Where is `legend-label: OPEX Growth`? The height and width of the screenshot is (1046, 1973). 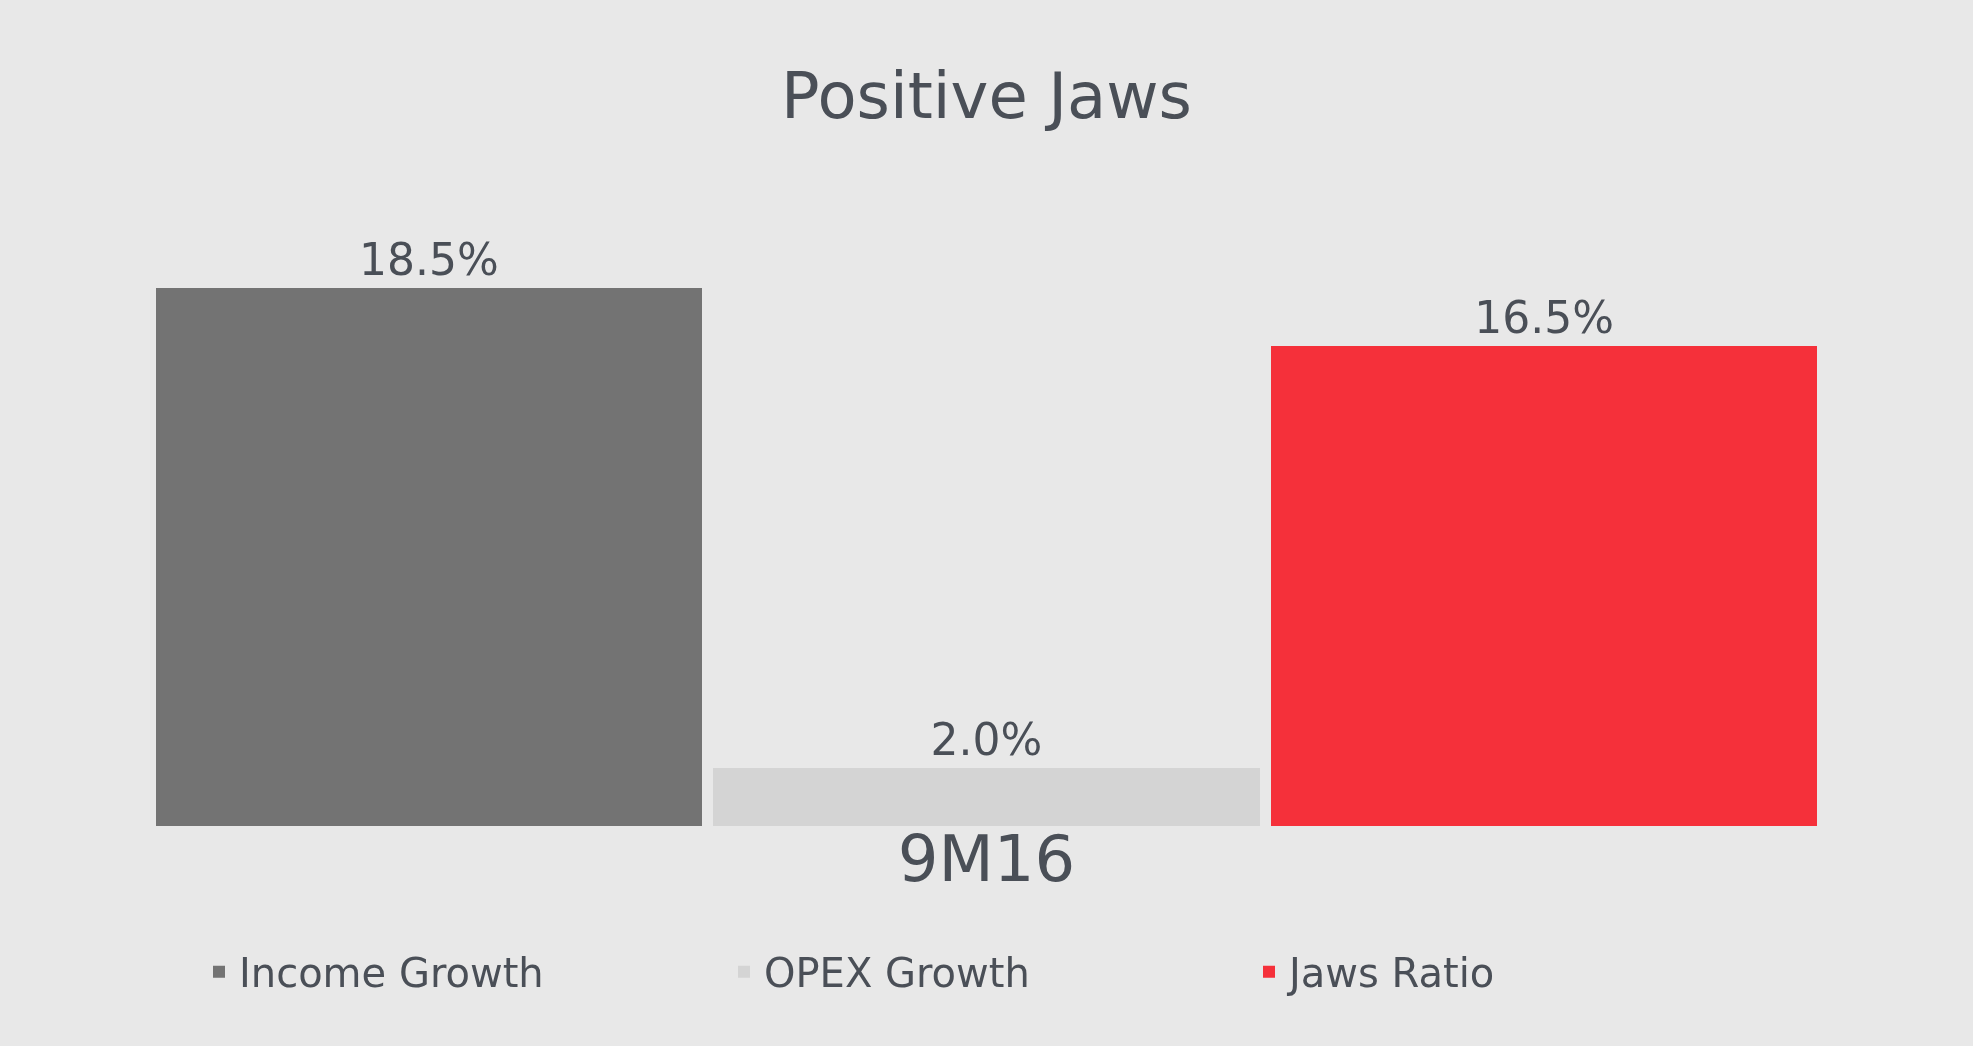
legend-label: OPEX Growth is located at coordinates (897, 973).